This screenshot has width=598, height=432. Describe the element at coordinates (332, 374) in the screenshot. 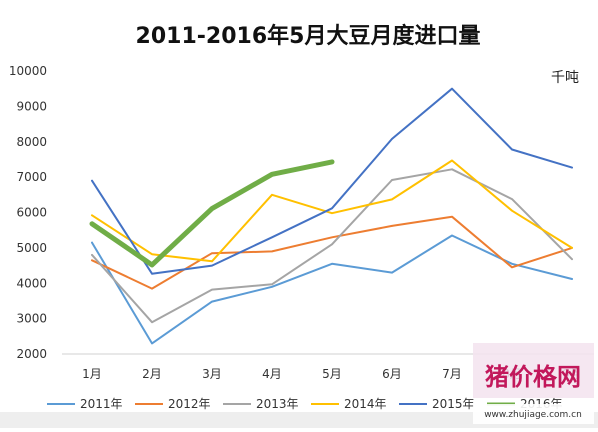

I see `x-tick-label: 5月` at that location.